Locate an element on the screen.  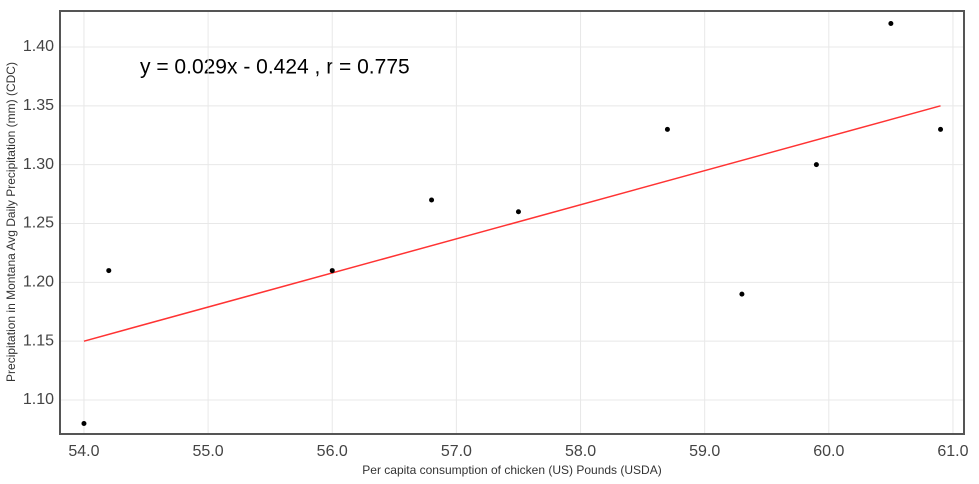
x-tick-label: 58.0 is located at coordinates (580, 451).